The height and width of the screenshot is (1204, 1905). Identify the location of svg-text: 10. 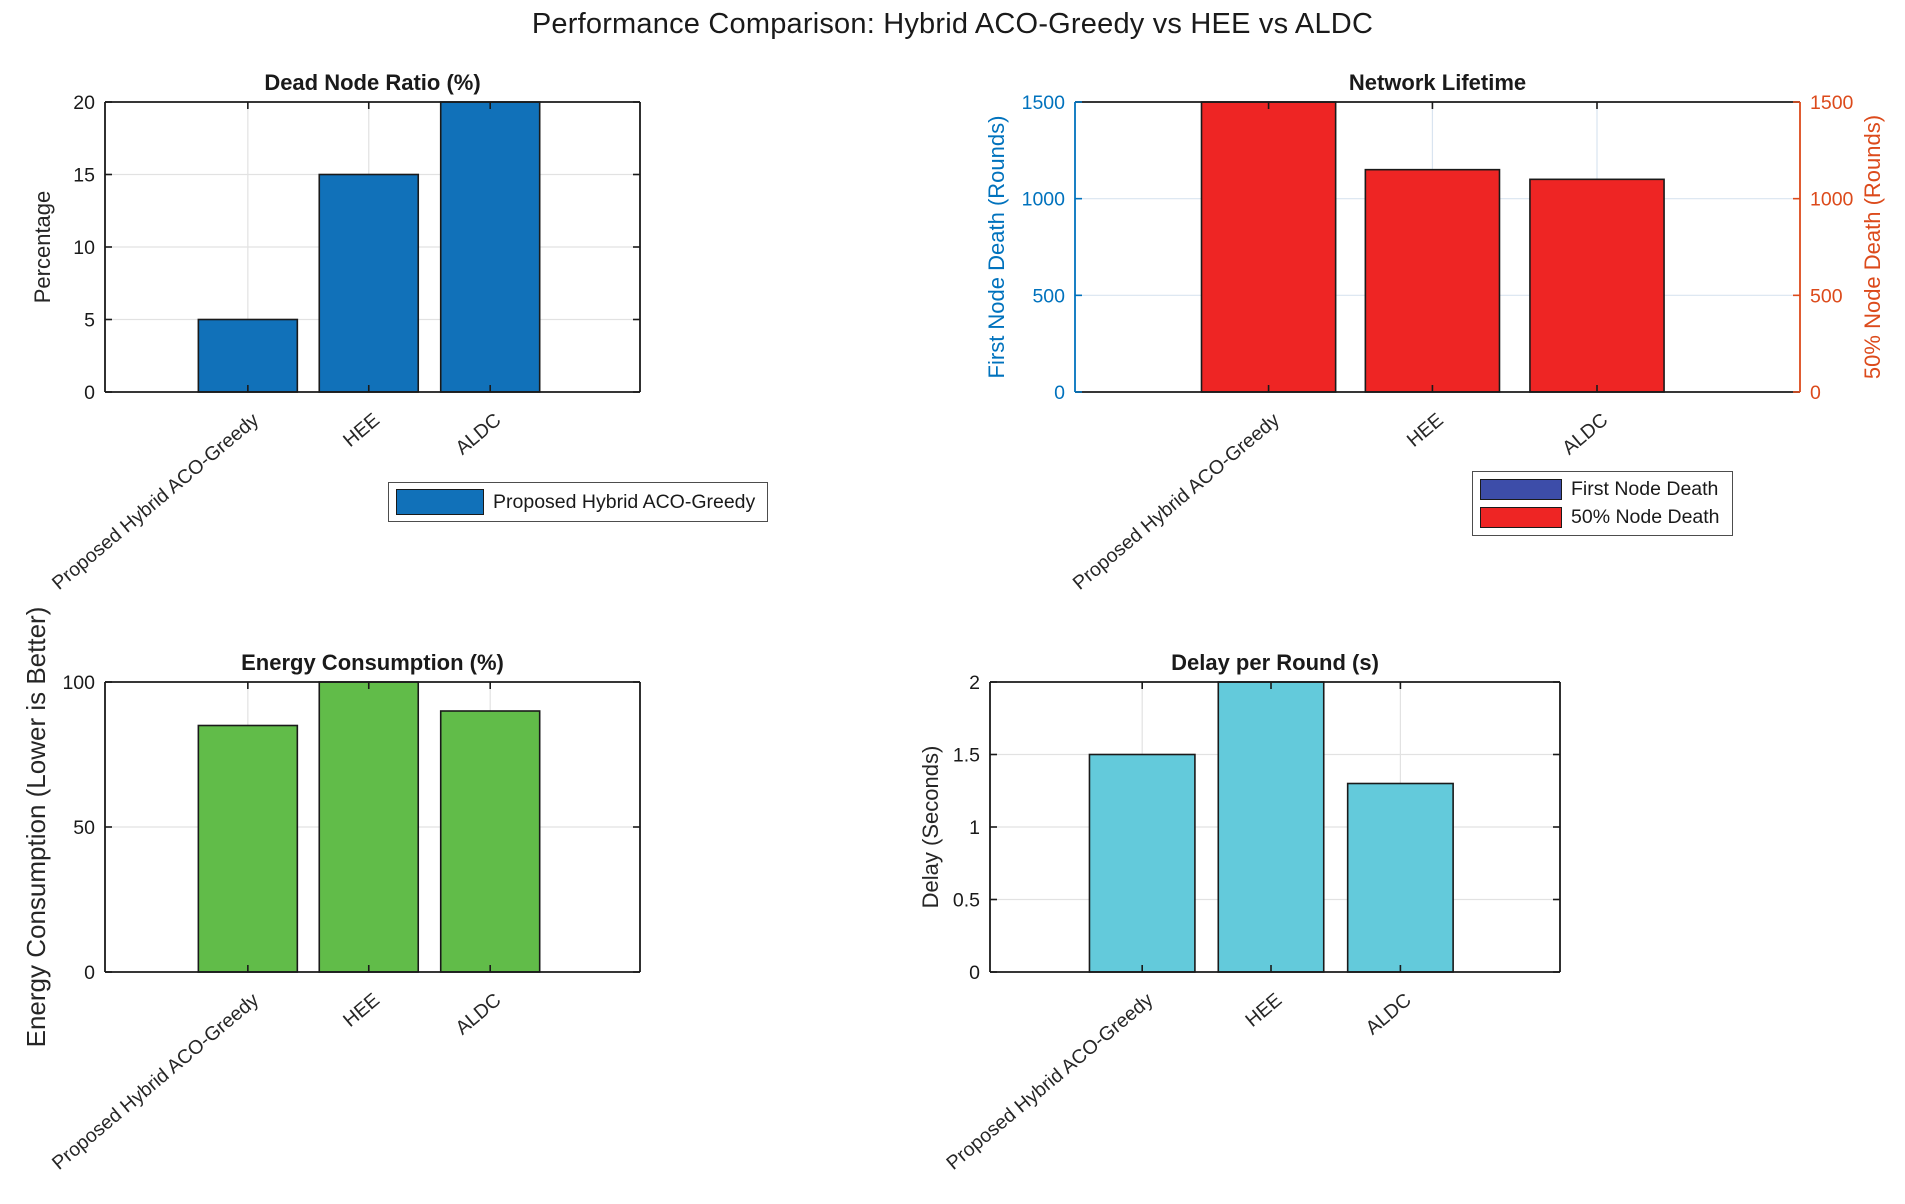
(84, 248).